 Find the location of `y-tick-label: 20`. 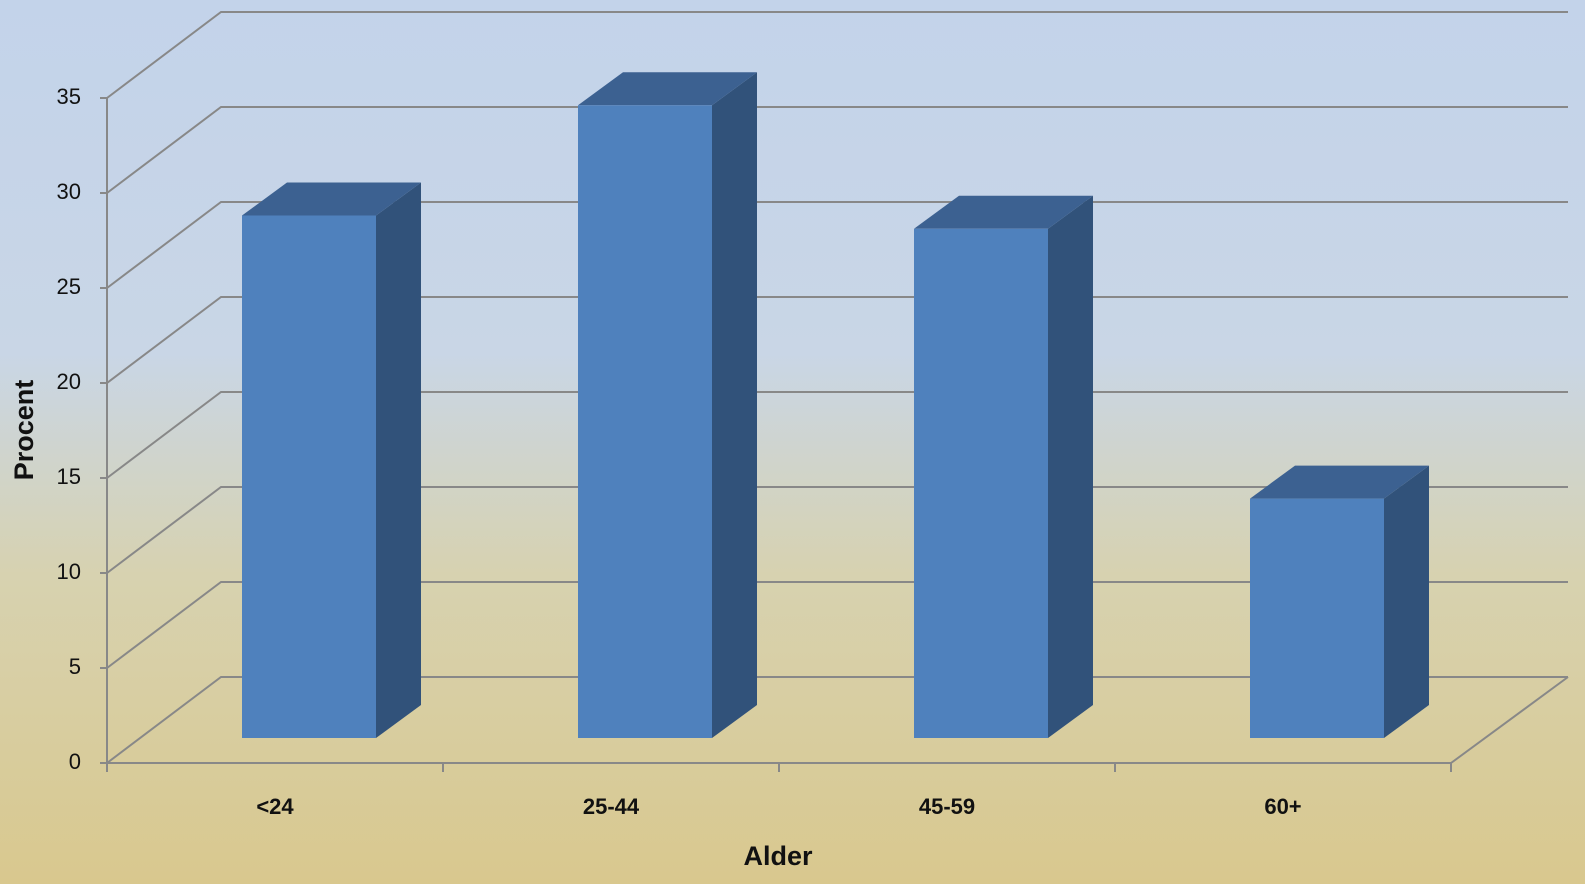

y-tick-label: 20 is located at coordinates (69, 381).